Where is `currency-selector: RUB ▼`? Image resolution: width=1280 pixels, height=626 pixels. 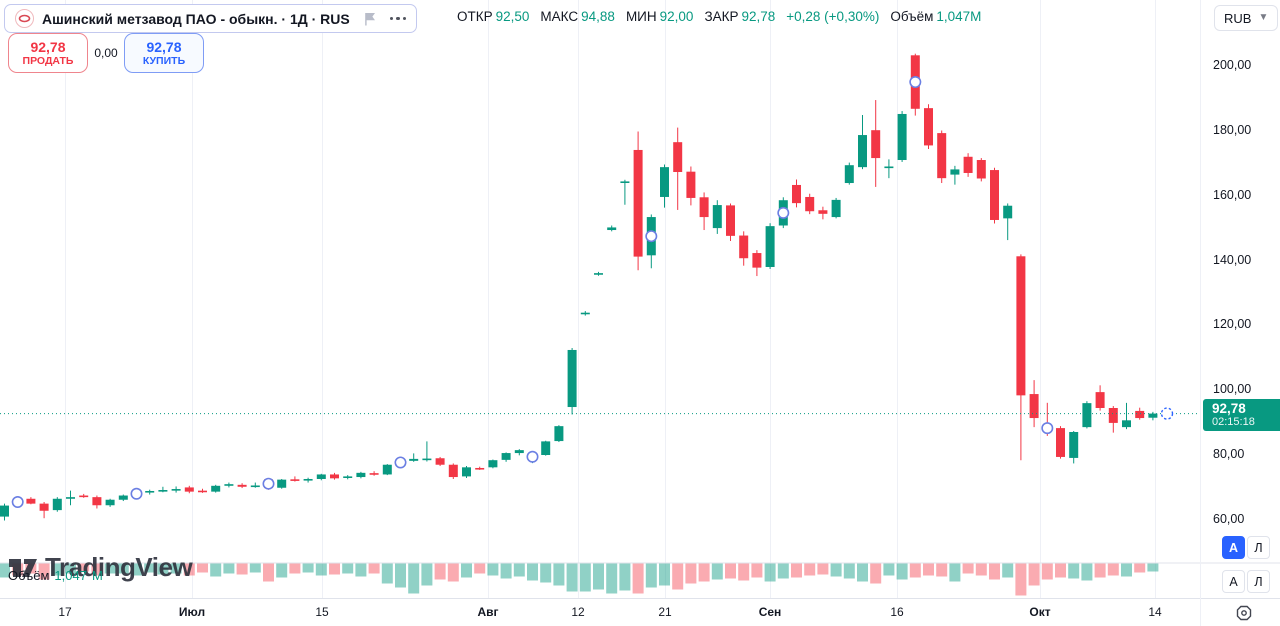 currency-selector: RUB ▼ is located at coordinates (1246, 18).